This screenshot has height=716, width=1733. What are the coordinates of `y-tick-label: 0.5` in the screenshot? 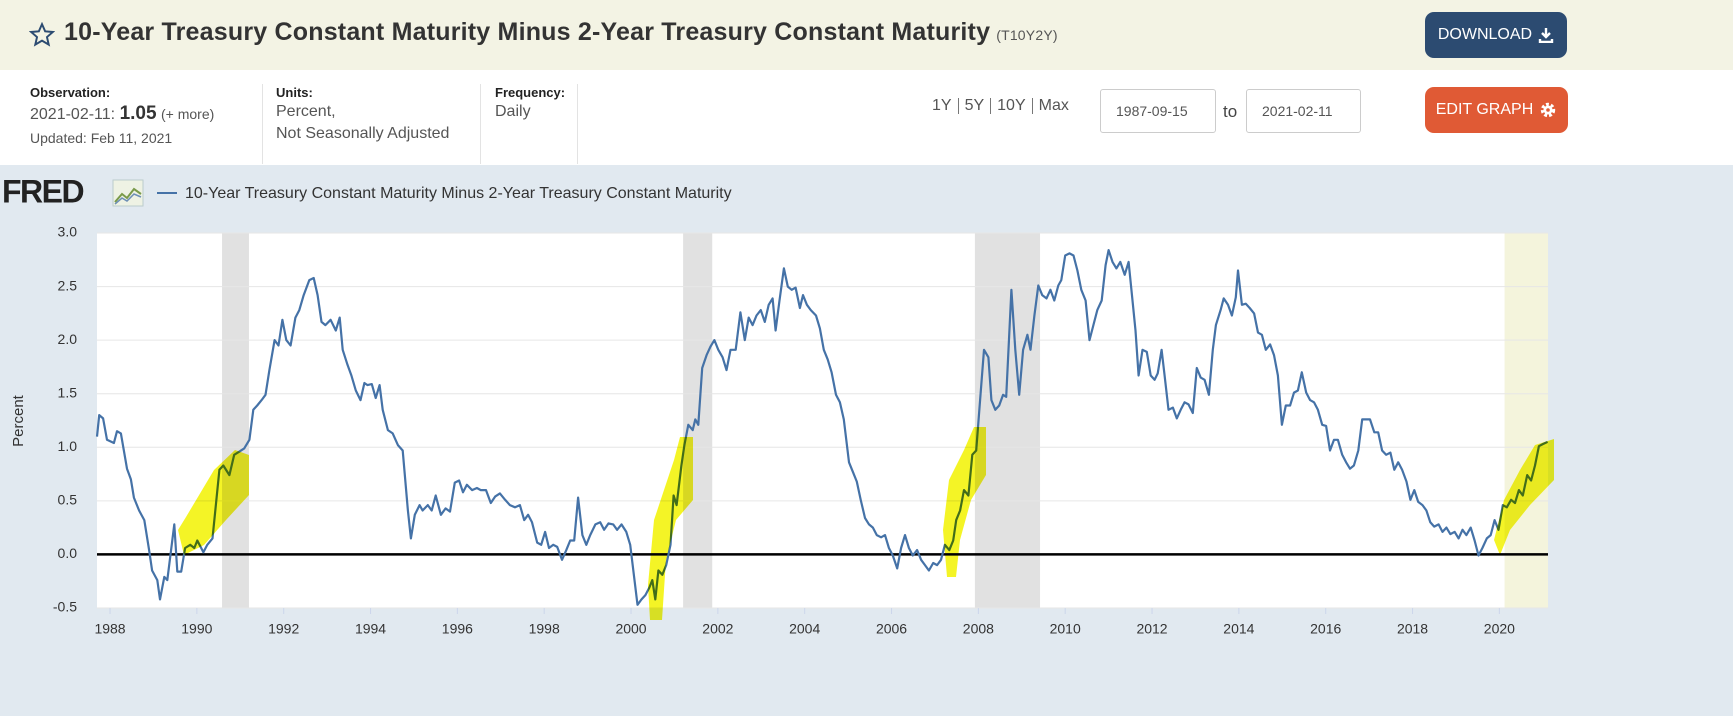 It's located at (68, 500).